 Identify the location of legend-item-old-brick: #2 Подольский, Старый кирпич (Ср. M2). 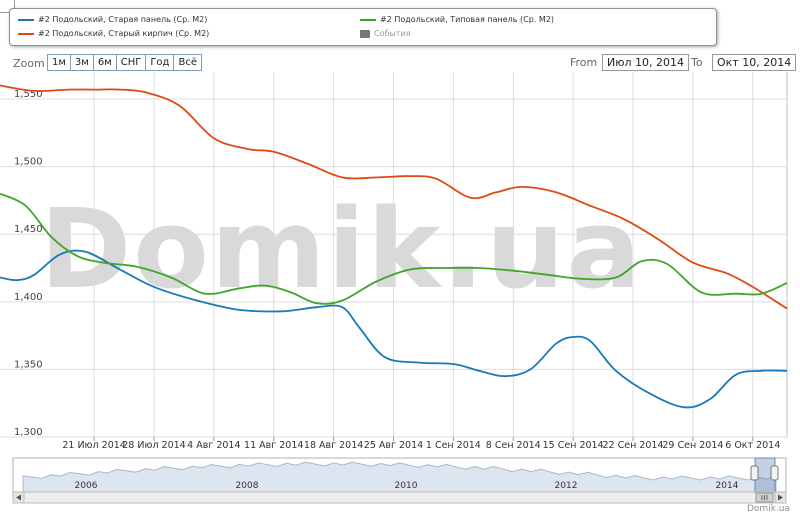
(113, 33).